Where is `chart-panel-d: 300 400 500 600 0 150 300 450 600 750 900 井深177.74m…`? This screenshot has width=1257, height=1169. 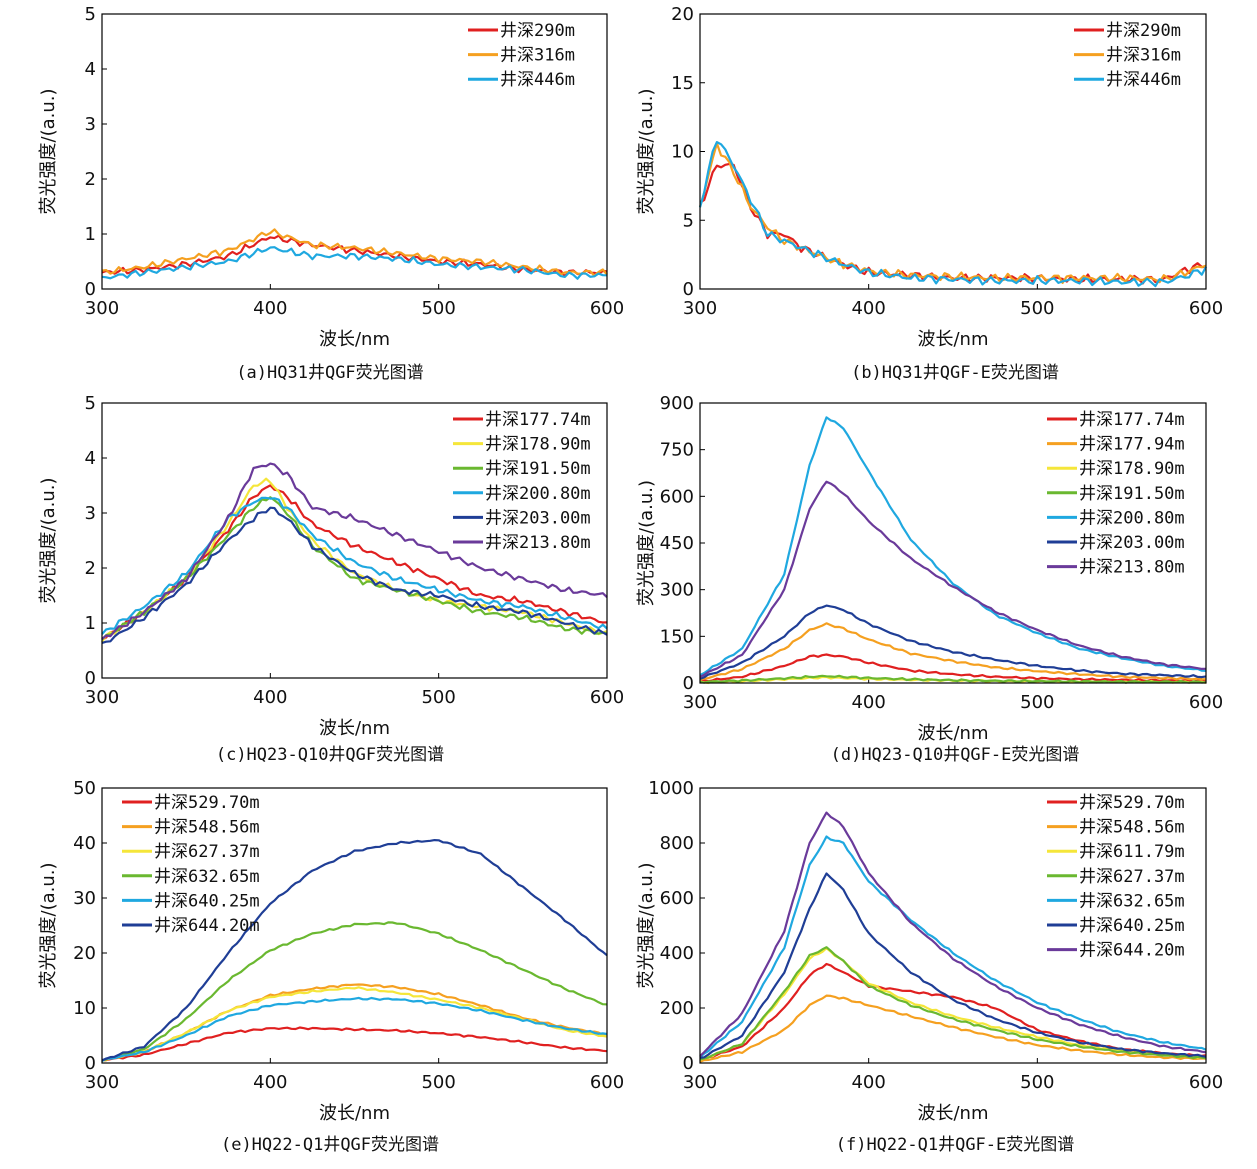 chart-panel-d: 300 400 500 600 0 150 300 450 600 750 900 井深177.74m… is located at coordinates (929, 579).